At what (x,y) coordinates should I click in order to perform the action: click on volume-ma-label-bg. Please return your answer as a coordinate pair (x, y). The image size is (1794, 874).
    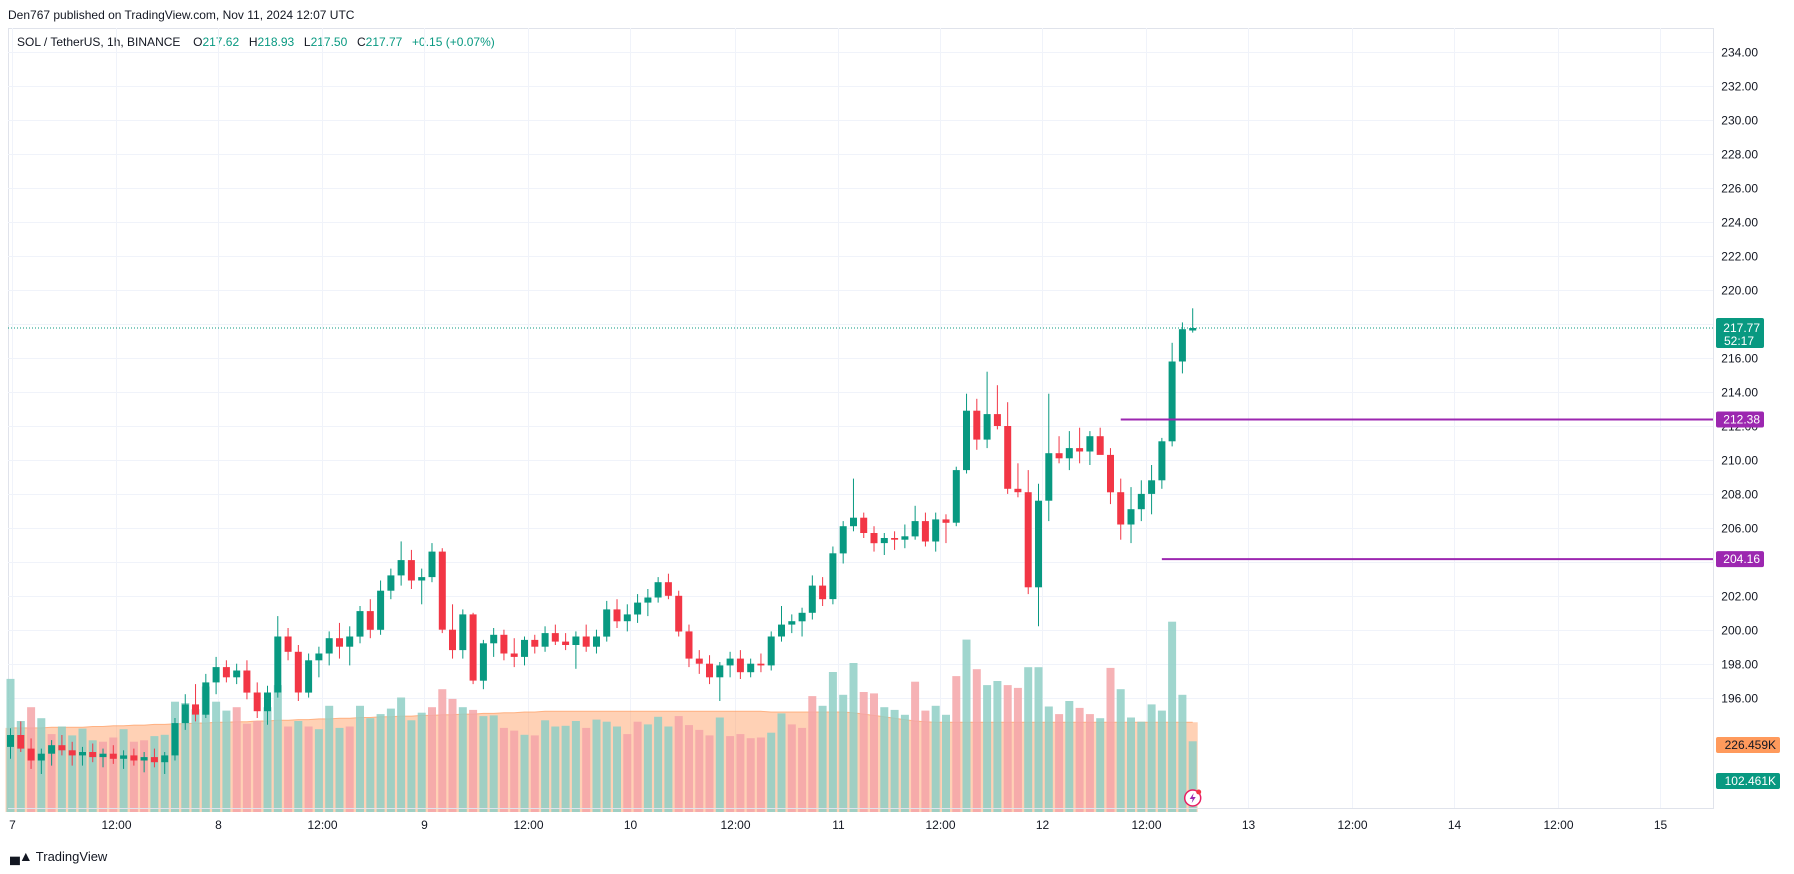
    Looking at the image, I should click on (1748, 745).